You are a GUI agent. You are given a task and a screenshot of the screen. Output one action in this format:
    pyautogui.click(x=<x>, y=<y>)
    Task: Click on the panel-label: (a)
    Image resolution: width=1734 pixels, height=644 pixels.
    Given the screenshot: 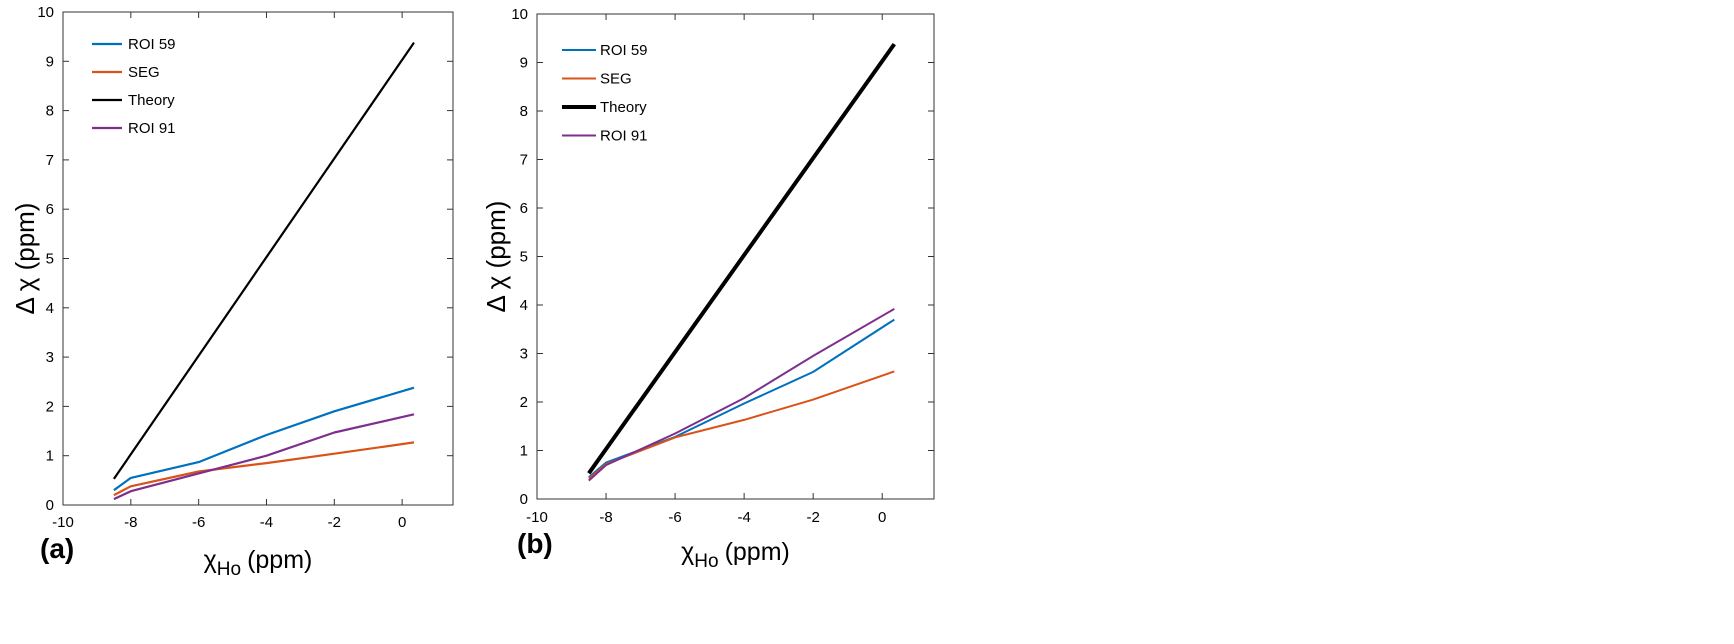 What is the action you would take?
    pyautogui.click(x=57, y=548)
    